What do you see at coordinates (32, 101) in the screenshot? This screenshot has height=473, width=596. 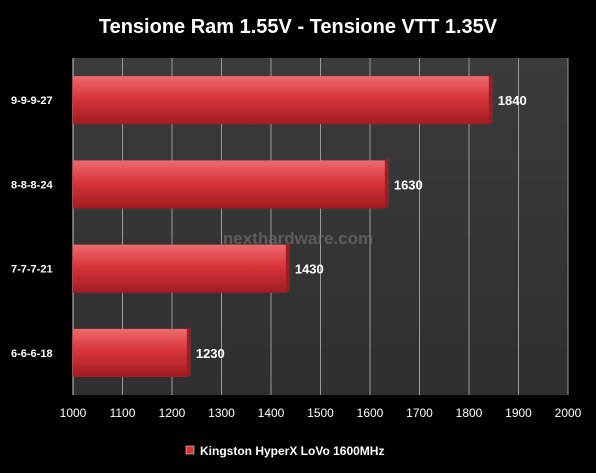 I see `category-label: 9-9-9-27` at bounding box center [32, 101].